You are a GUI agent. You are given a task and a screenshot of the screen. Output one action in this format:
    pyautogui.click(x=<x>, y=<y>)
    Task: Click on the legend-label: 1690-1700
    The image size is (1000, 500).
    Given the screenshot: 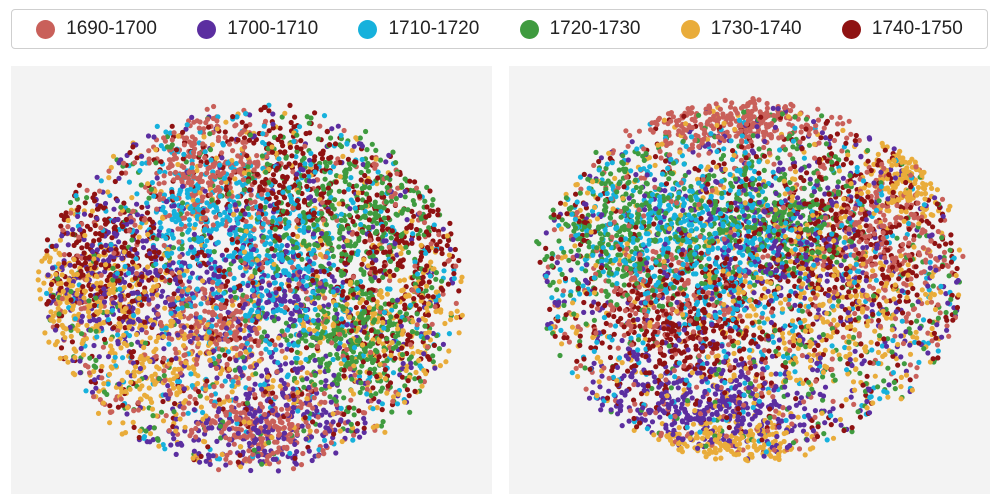 What is the action you would take?
    pyautogui.click(x=112, y=28)
    